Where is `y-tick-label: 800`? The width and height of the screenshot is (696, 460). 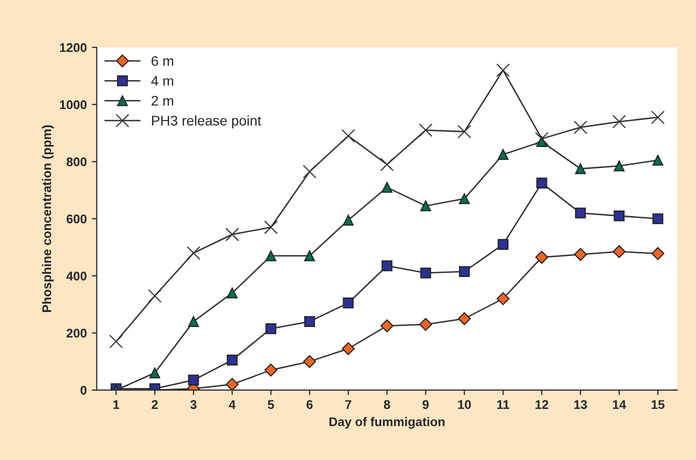 y-tick-label: 800 is located at coordinates (76, 161).